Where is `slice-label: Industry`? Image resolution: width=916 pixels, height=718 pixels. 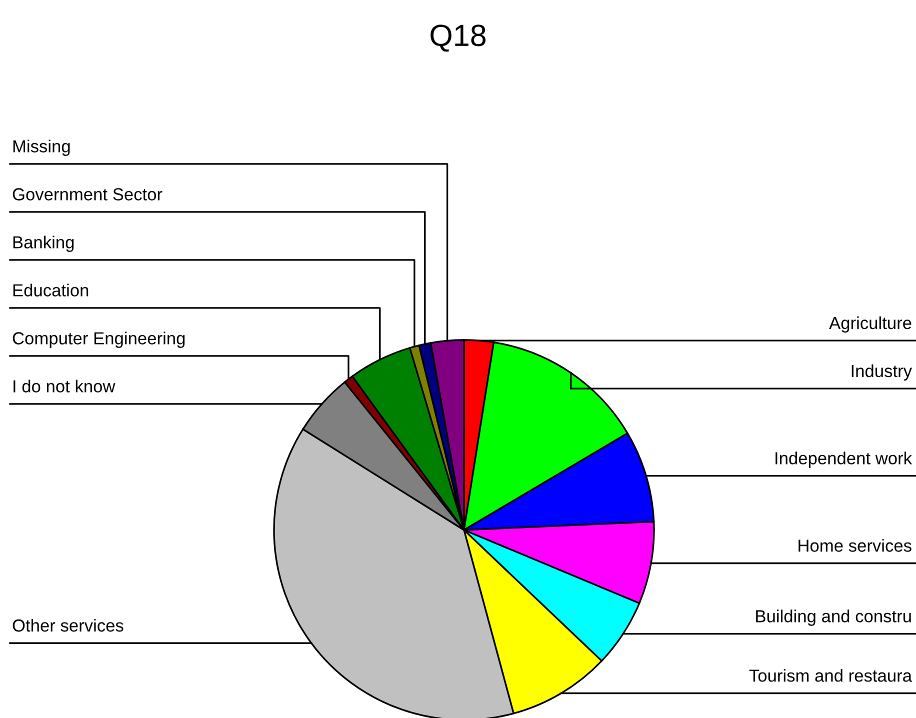
slice-label: Industry is located at coordinates (882, 372).